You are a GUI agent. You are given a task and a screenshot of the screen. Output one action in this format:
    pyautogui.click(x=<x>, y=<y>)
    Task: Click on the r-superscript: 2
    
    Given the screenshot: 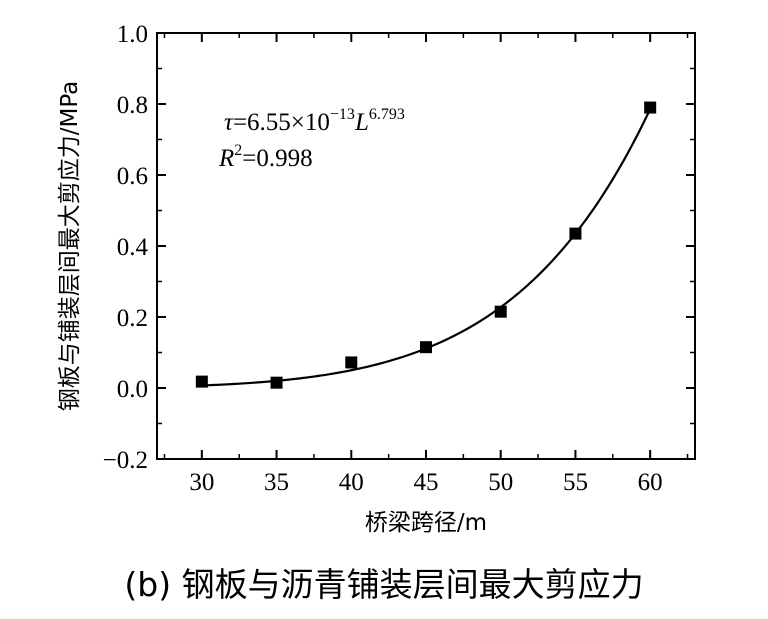 What is the action you would take?
    pyautogui.click(x=238, y=150)
    